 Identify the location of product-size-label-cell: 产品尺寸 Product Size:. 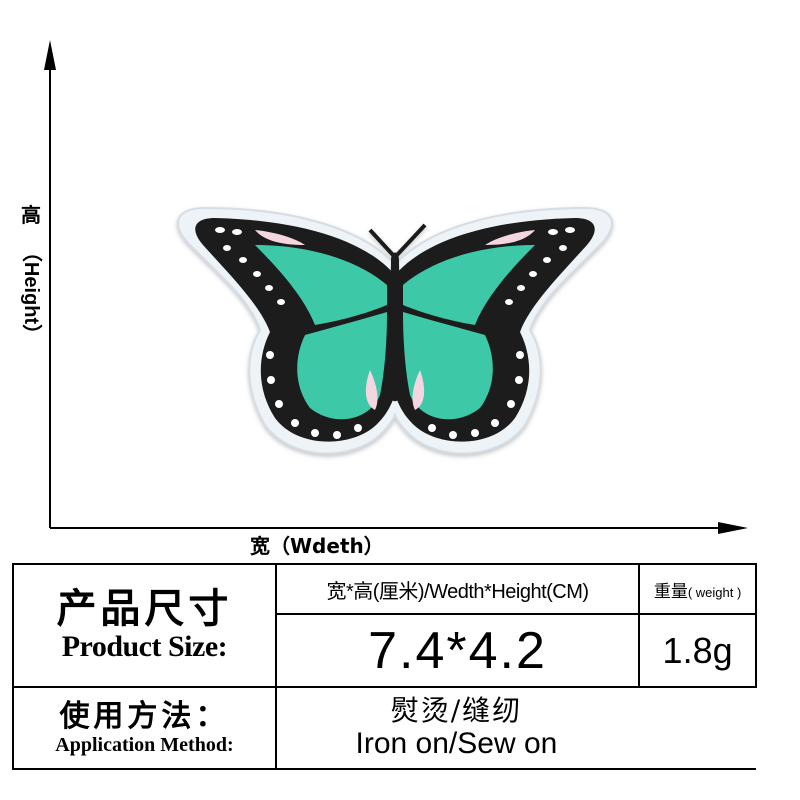
(144, 625).